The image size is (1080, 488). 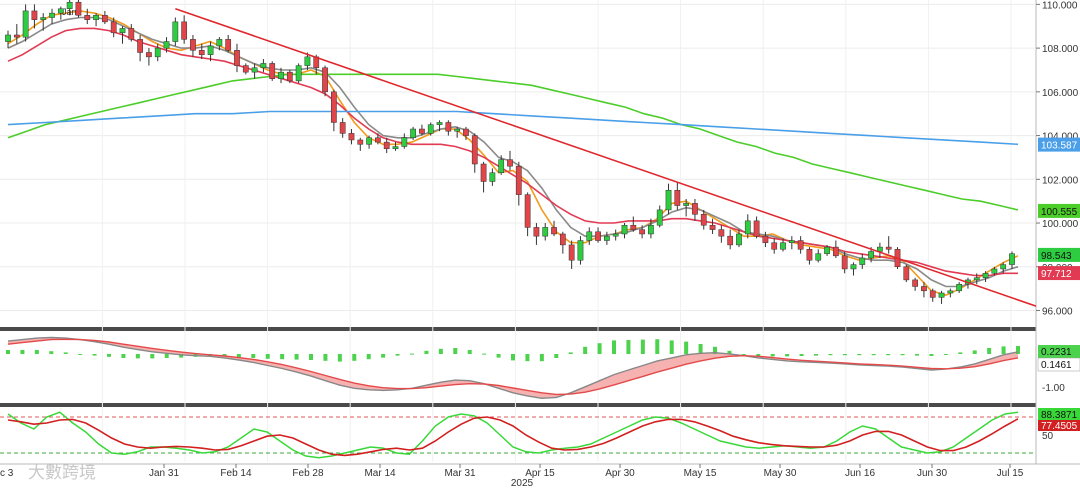 I want to click on macd-value-label: 0.2231, so click(x=1056, y=352).